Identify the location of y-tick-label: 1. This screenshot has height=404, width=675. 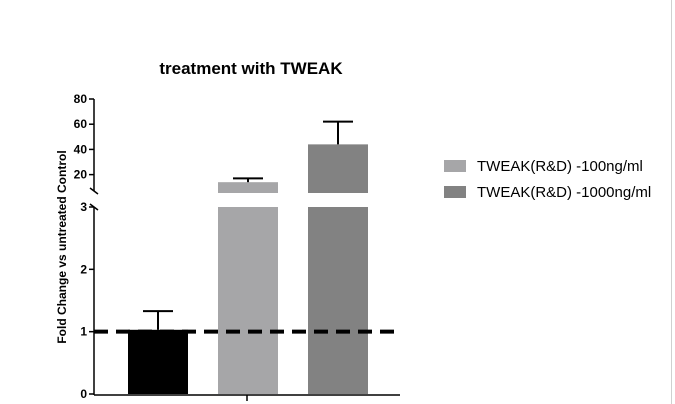
(83, 332).